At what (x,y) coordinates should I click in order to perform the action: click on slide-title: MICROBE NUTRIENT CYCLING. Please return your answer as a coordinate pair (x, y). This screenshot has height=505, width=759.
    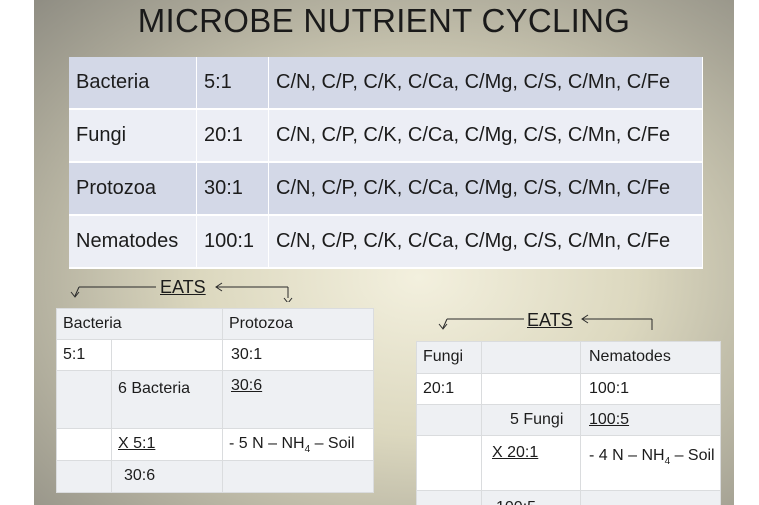
    Looking at the image, I should click on (384, 20).